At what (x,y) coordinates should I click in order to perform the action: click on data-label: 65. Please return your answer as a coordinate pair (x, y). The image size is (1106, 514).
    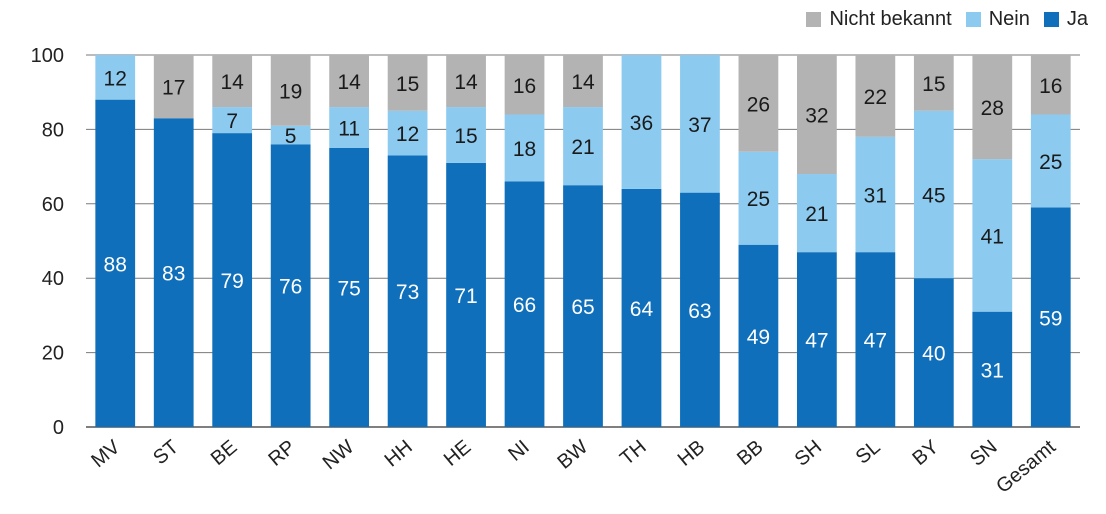
    Looking at the image, I should click on (582, 307).